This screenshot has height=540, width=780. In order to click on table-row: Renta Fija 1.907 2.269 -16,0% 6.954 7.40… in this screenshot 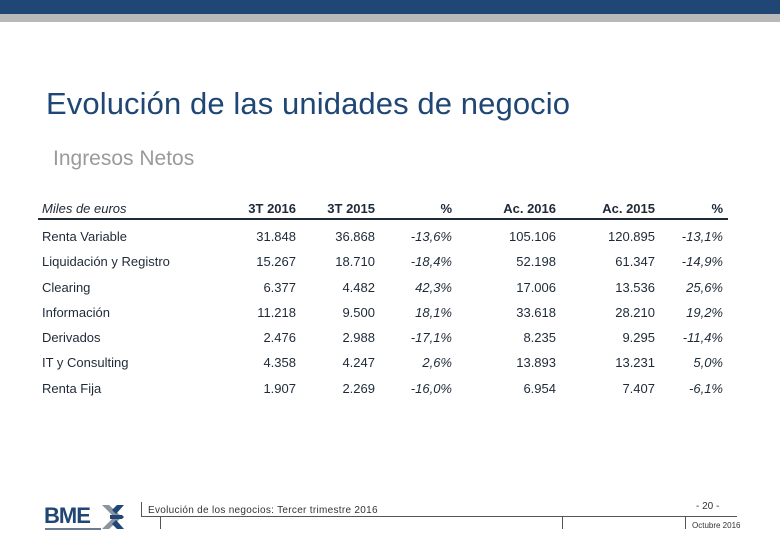, I will do `click(383, 389)`.